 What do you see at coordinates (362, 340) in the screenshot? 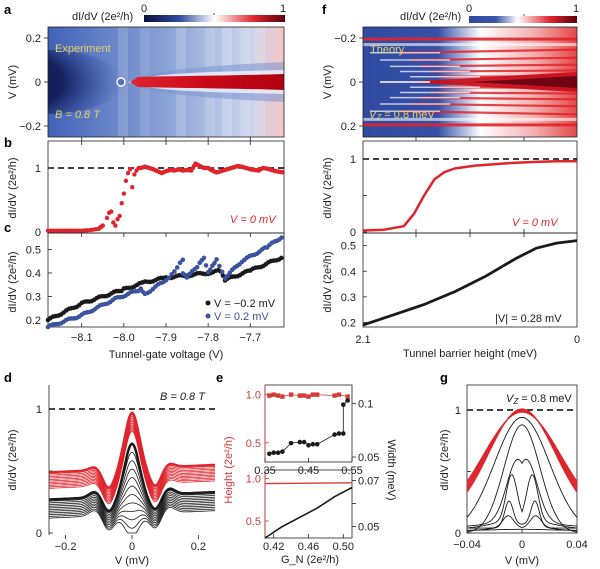
I see `xtick-label-f-bottom: 2.1` at bounding box center [362, 340].